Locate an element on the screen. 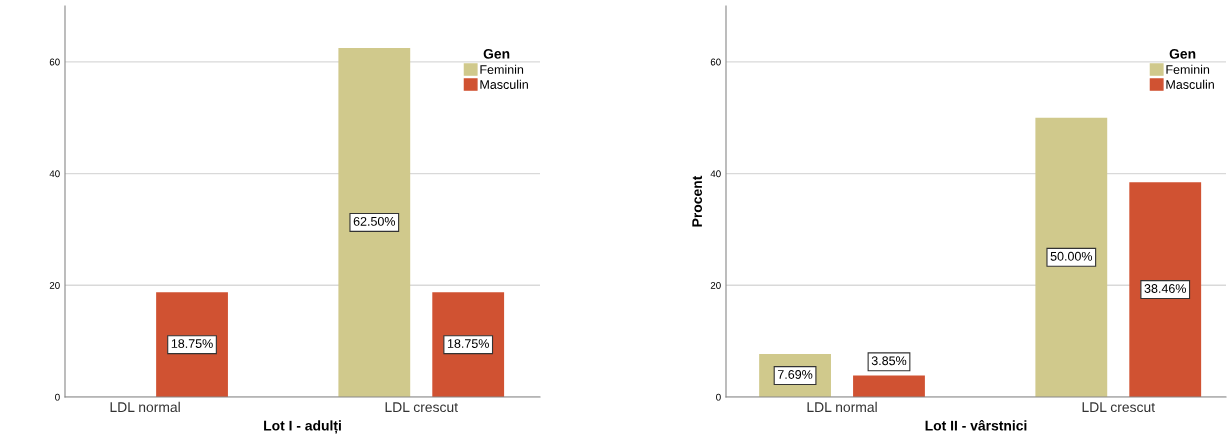 The image size is (1230, 447). x-axis-title: Lot I - adulți is located at coordinates (302, 427).